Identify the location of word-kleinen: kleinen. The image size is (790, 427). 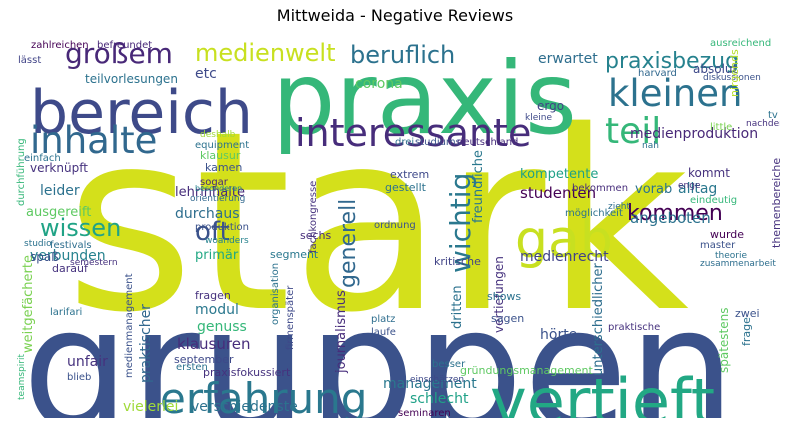
(675, 93).